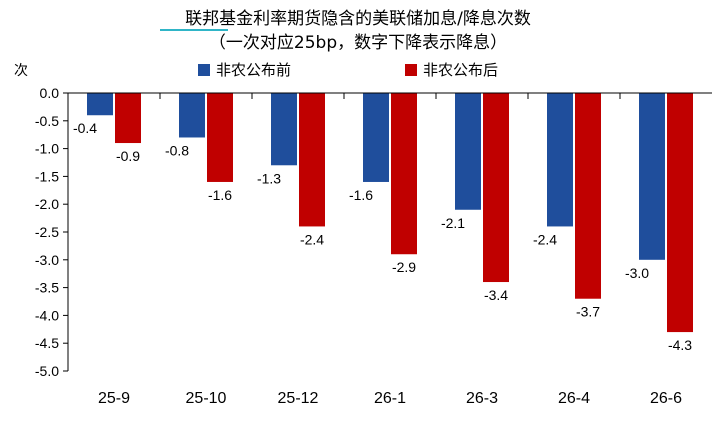 The image size is (716, 421). Describe the element at coordinates (358, 43) in the screenshot. I see `chart-subtitle: （一次对应25bp，数字下降表示降息）` at that location.